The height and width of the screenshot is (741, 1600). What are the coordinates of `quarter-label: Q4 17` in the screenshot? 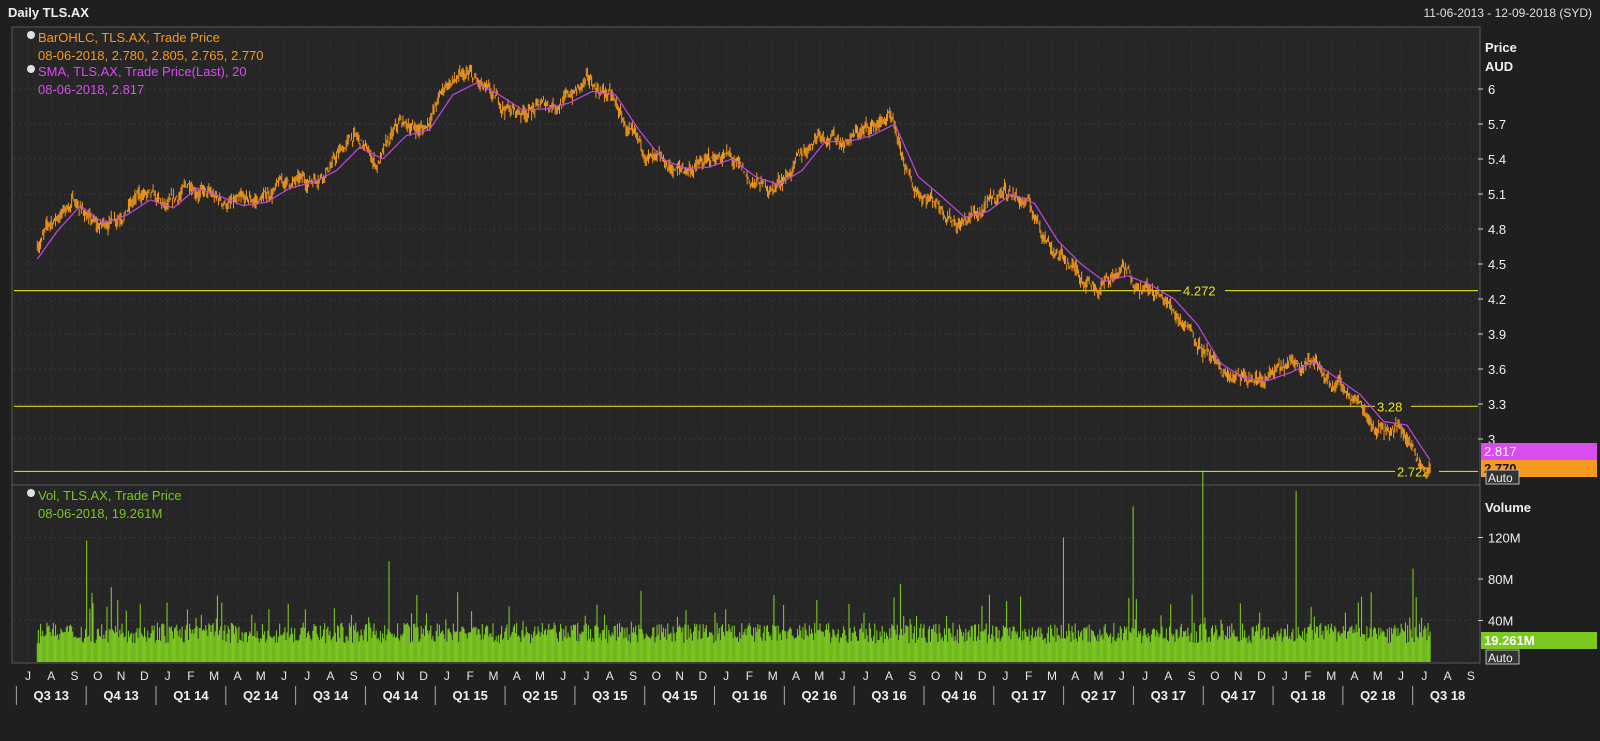 It's located at (1237, 695).